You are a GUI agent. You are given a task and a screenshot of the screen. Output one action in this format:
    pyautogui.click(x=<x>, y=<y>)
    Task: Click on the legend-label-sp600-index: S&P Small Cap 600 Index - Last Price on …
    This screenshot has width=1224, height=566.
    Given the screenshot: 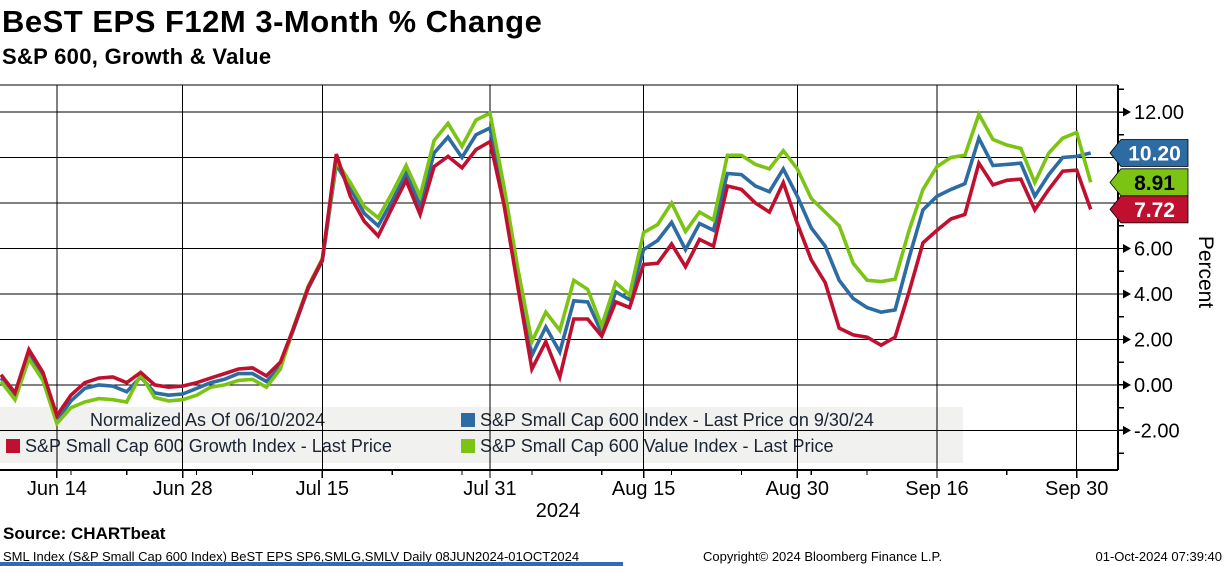 What is the action you would take?
    pyautogui.click(x=677, y=420)
    